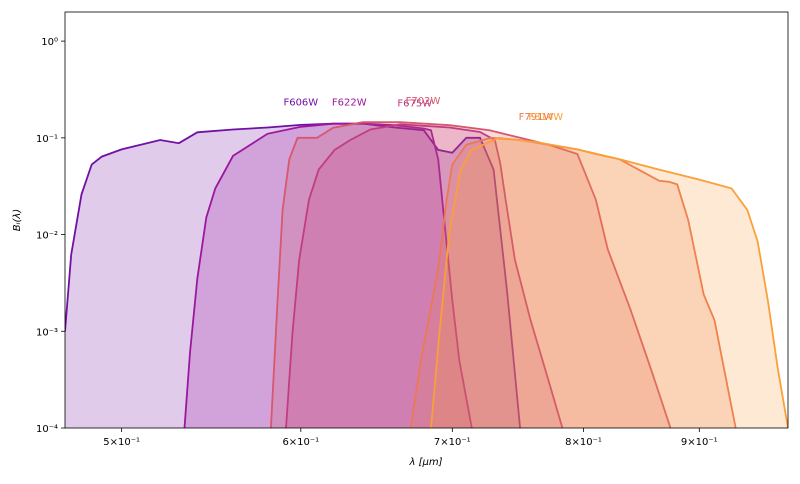 Image resolution: width=800 pixels, height=484 pixels. I want to click on x-tick-label: 5×10⁻¹, so click(121, 442).